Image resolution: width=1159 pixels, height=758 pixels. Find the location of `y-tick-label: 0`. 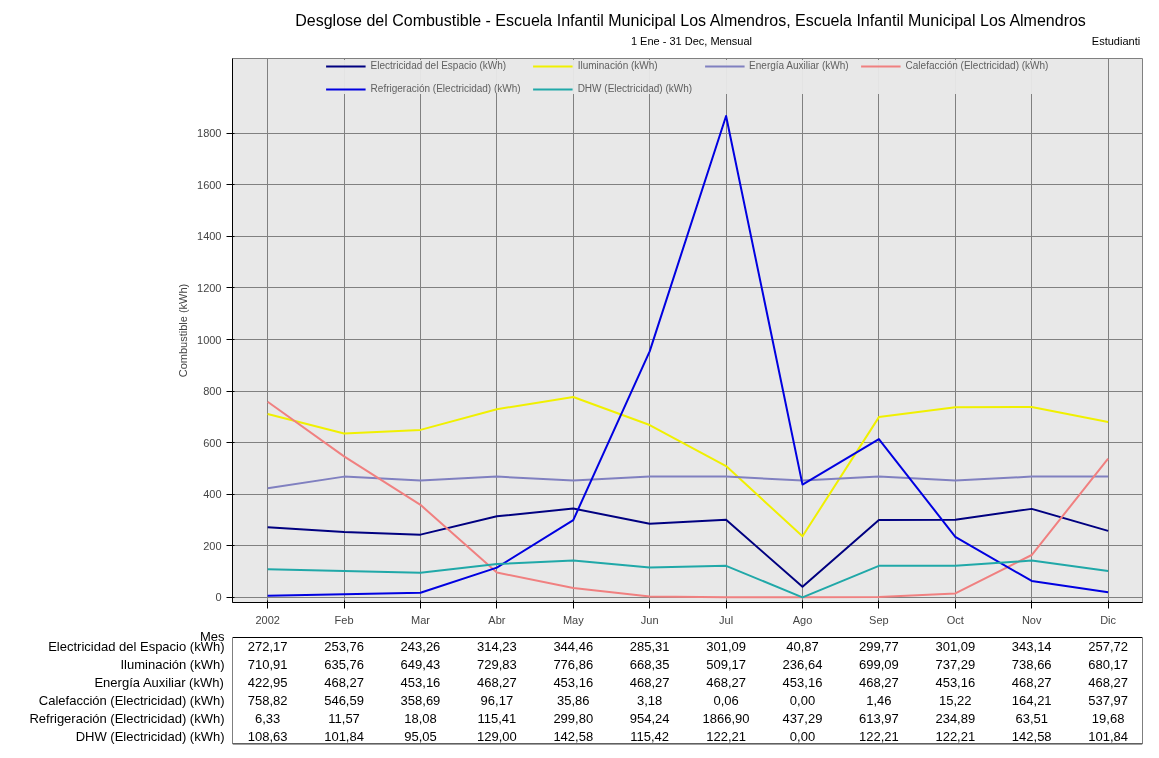

y-tick-label: 0 is located at coordinates (218, 597).